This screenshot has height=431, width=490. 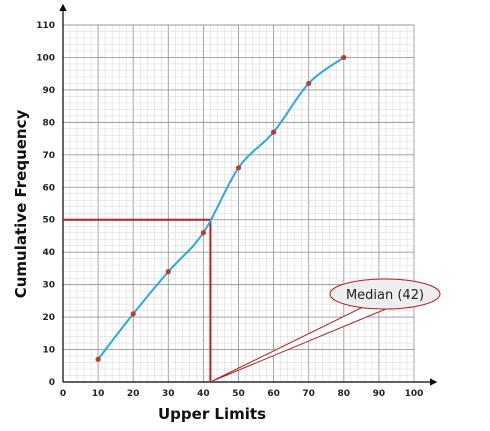 What do you see at coordinates (48, 318) in the screenshot?
I see `y-tick-label: 20` at bounding box center [48, 318].